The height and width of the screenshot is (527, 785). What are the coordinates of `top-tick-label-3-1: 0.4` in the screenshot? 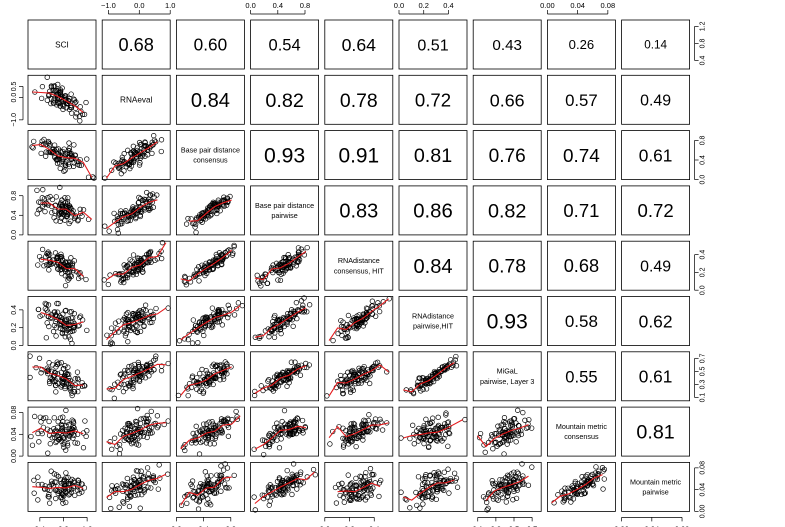 It's located at (278, 5).